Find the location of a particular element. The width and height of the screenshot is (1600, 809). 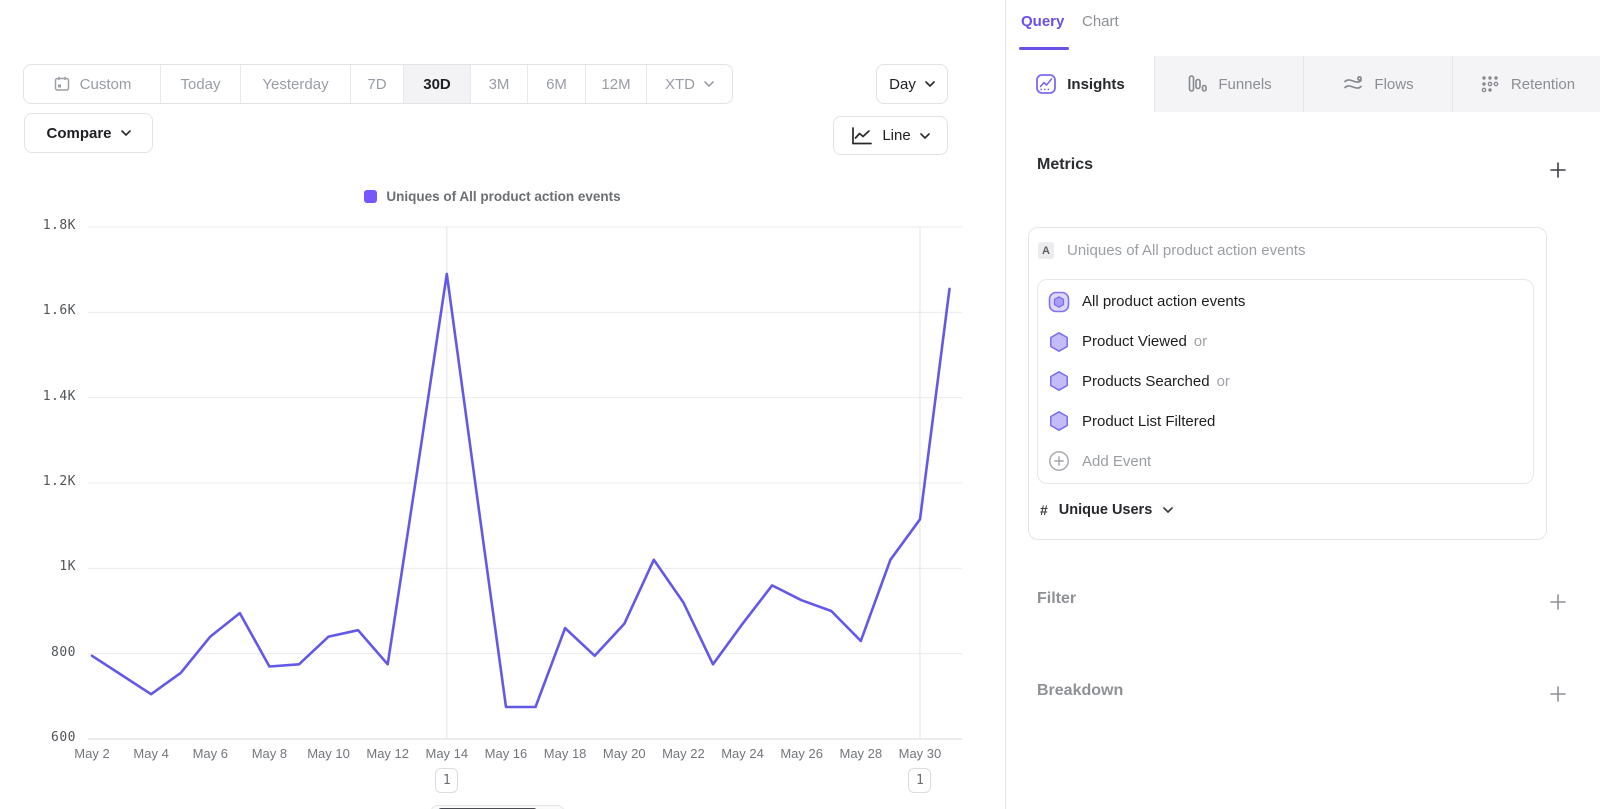

x-axis-tick: May 4 is located at coordinates (151, 753).